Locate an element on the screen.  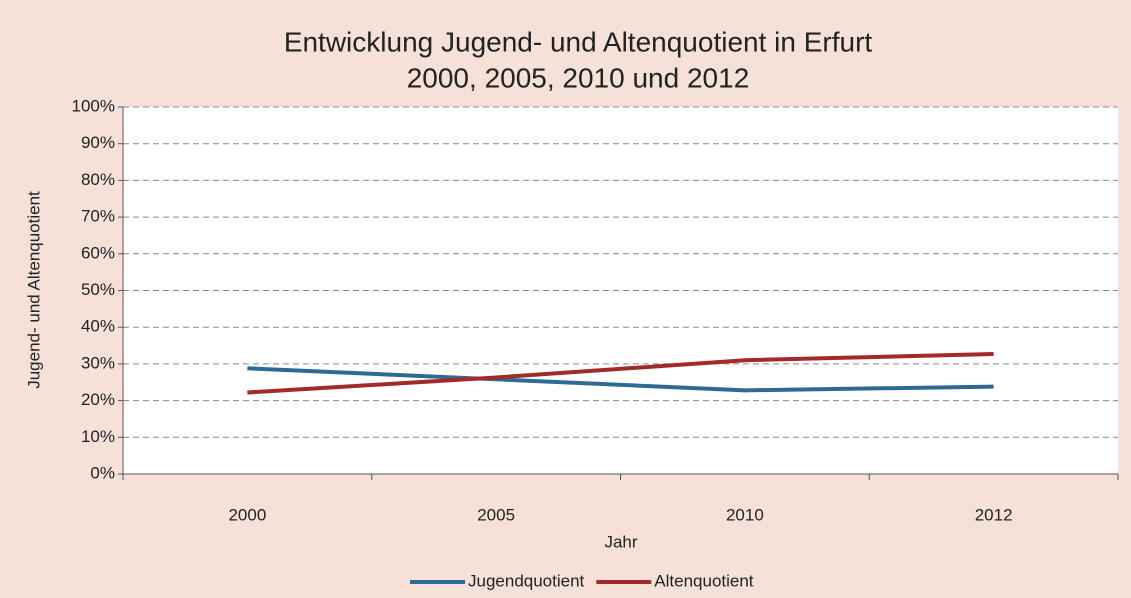
y-tick-label: 30% is located at coordinates (98, 362).